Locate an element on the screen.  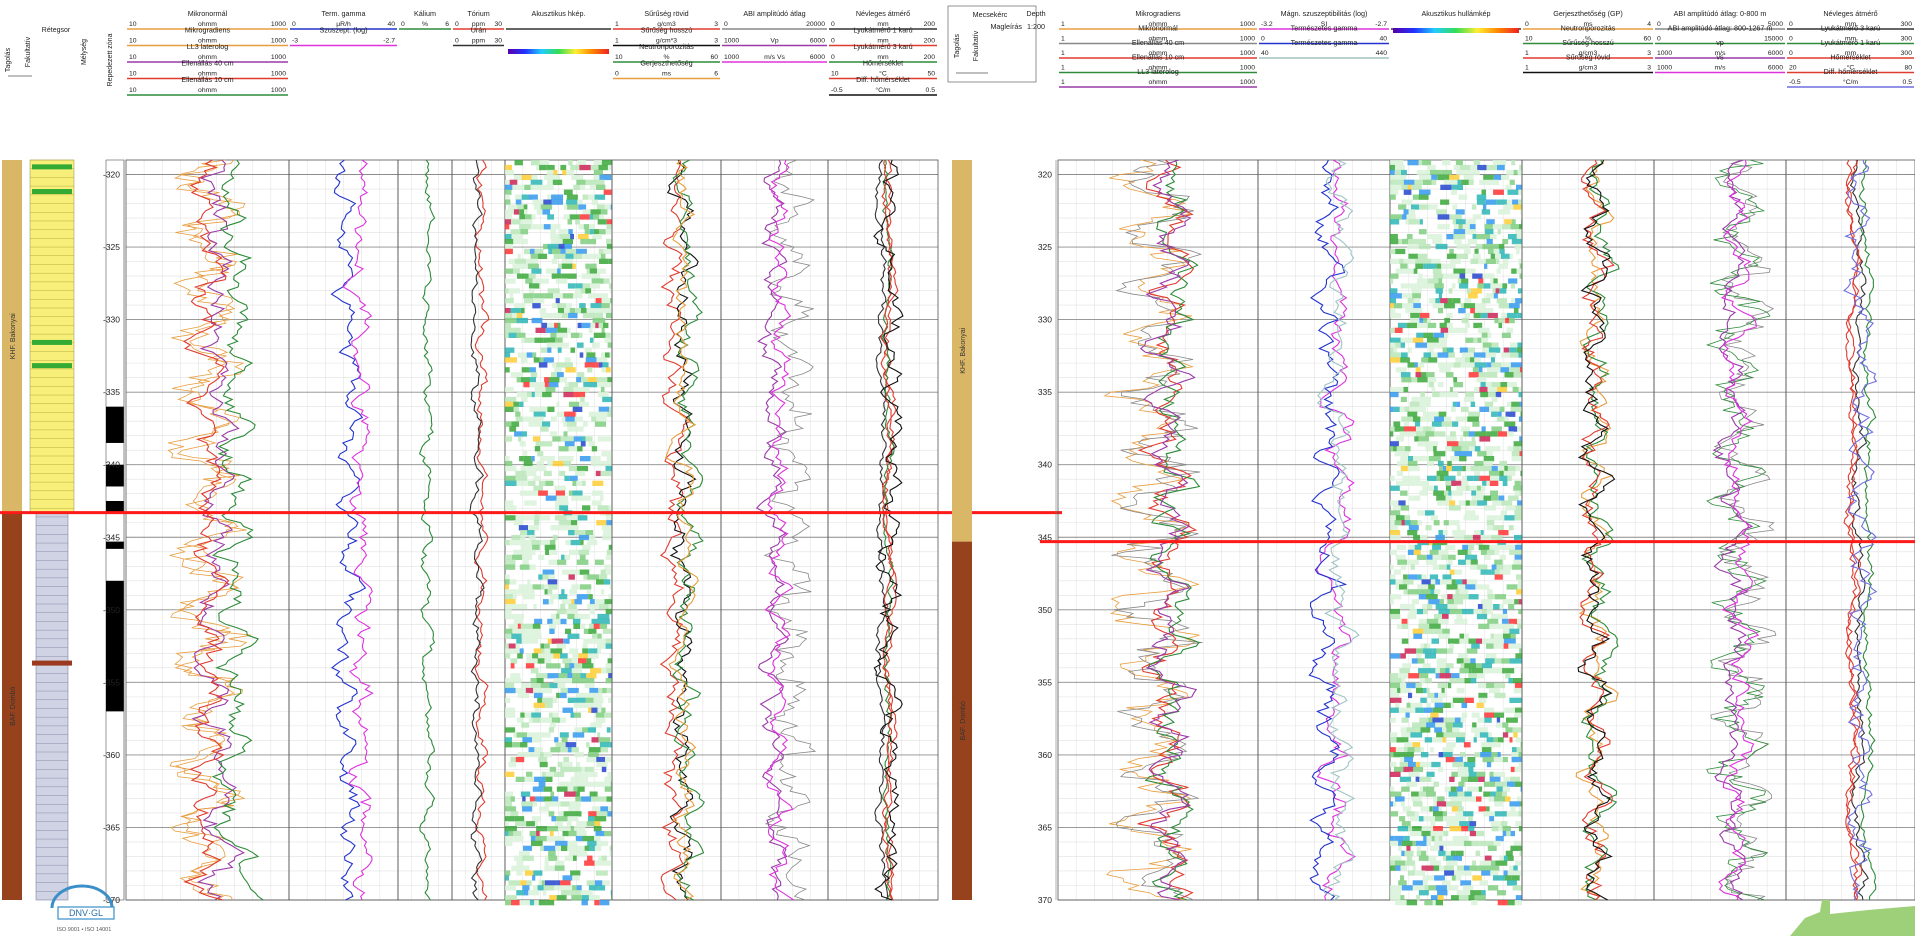
panel1-track-8-curve-name: Lyukátmérő 1 karú is located at coordinates (882, 30).